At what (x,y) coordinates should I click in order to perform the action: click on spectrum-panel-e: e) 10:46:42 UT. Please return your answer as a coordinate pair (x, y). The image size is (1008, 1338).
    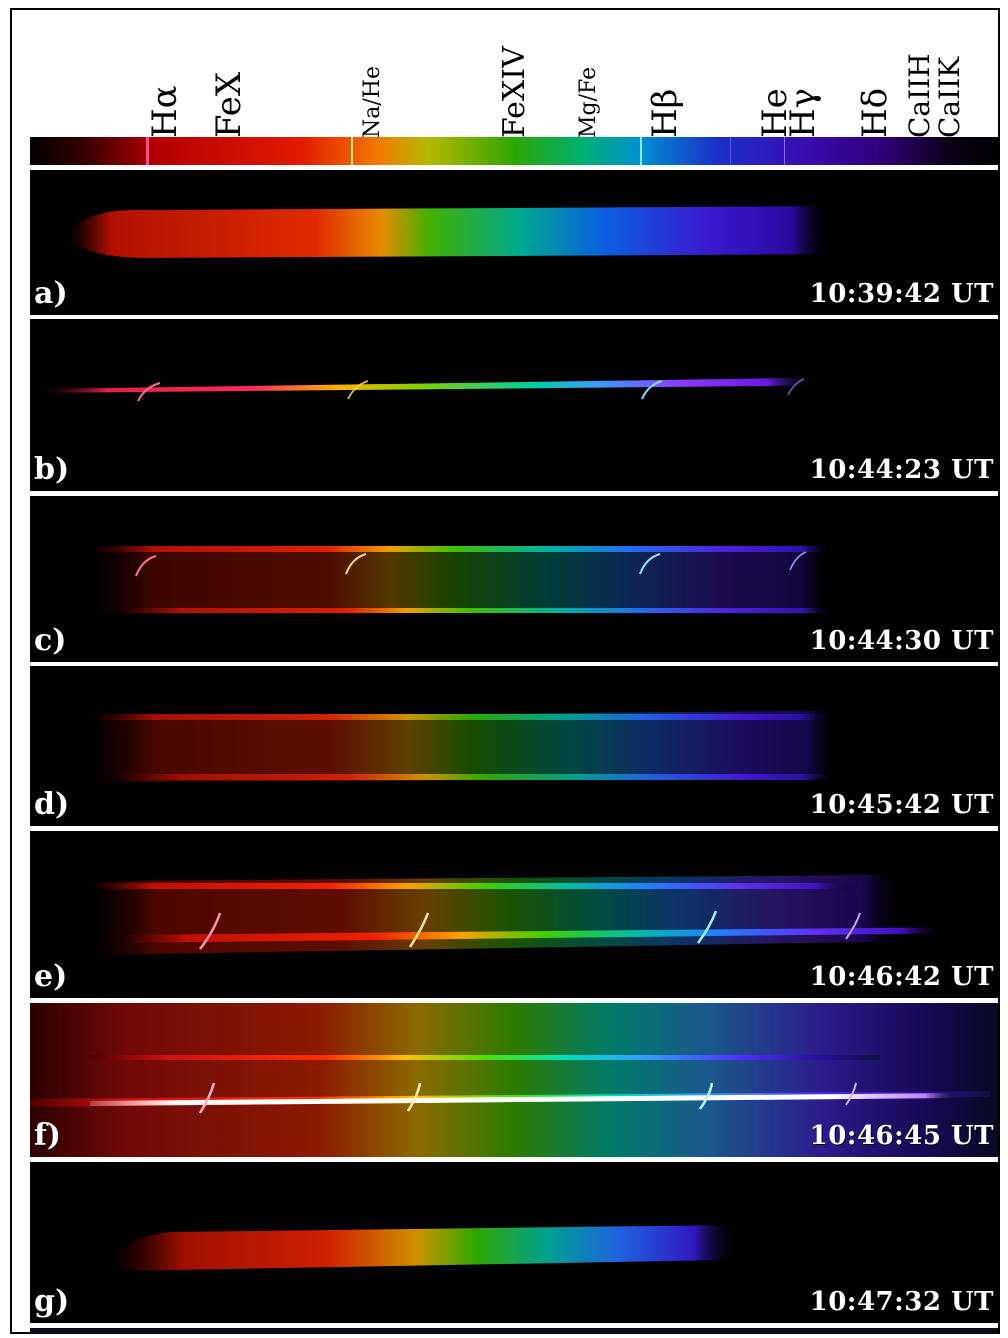
    Looking at the image, I should click on (514, 914).